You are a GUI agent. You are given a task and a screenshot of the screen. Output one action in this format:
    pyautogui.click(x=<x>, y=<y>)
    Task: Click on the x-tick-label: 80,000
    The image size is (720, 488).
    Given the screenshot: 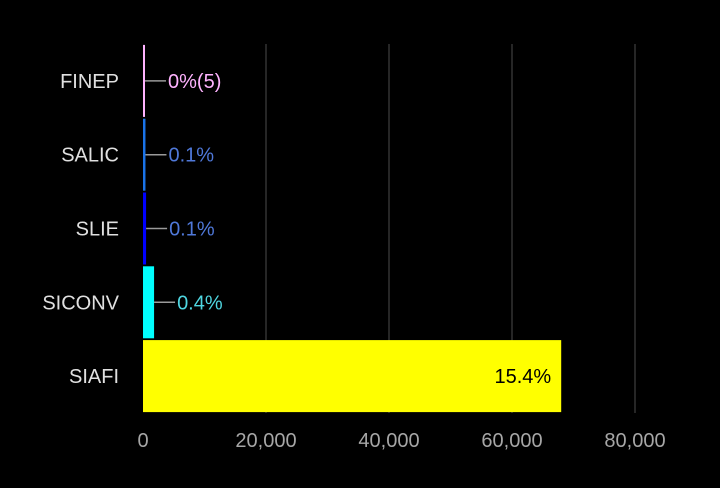 What is the action you would take?
    pyautogui.click(x=634, y=441)
    